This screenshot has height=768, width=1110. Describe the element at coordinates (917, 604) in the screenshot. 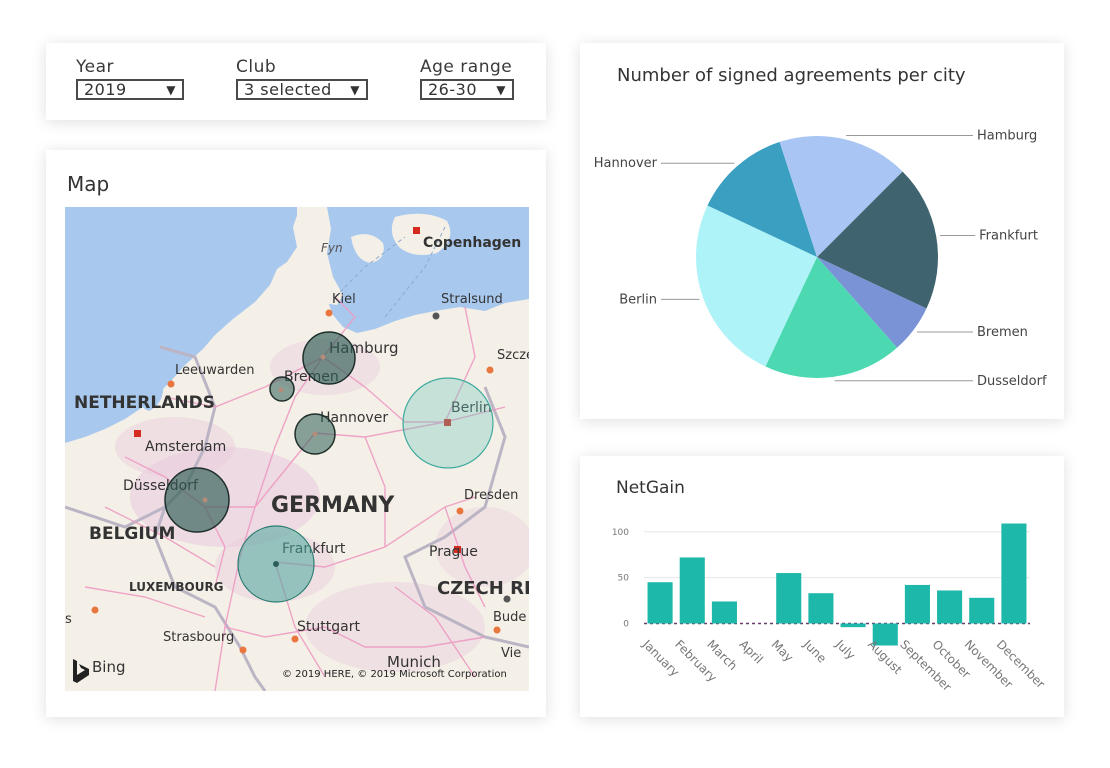

I see `bar-september` at that location.